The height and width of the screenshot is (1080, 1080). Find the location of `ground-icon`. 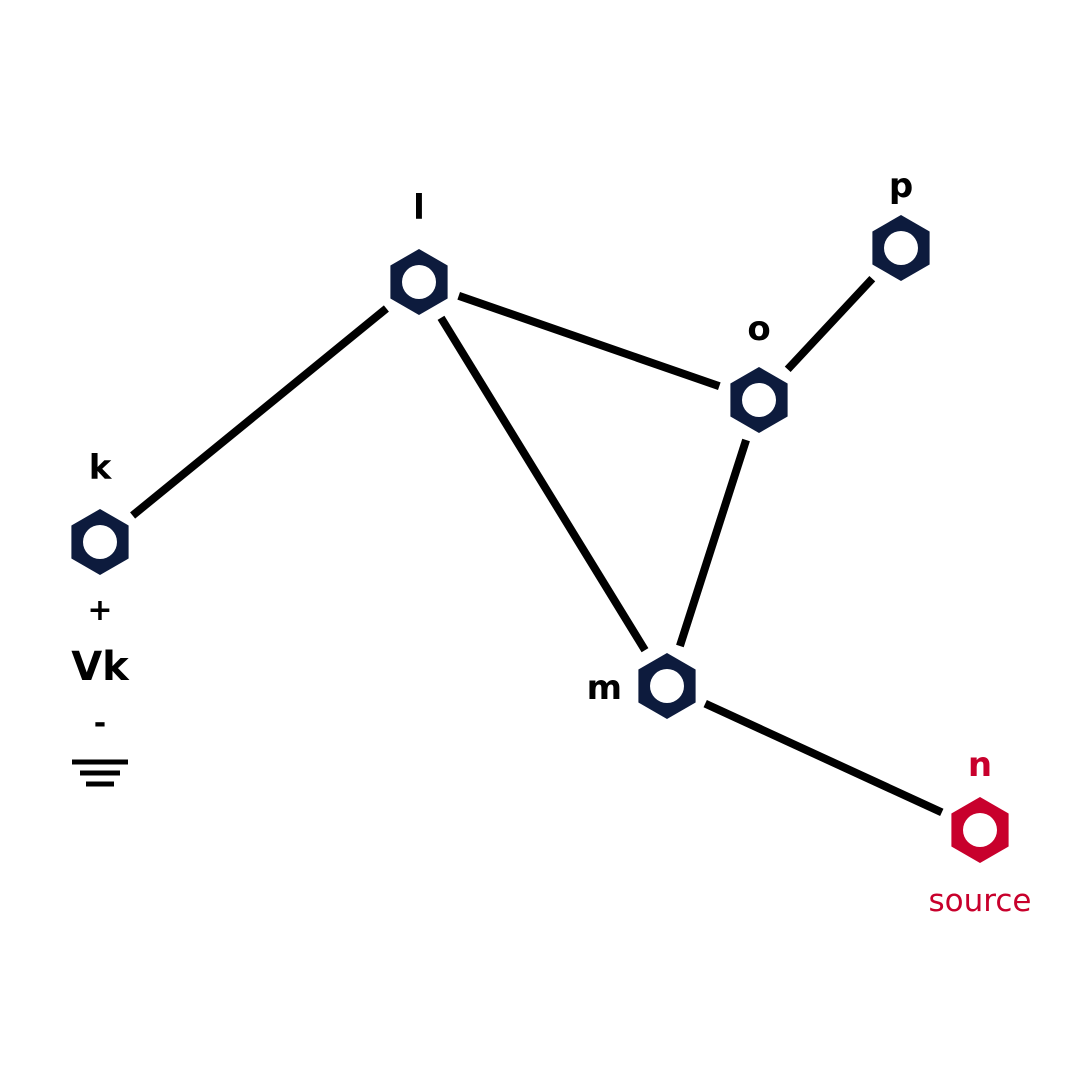

ground-icon is located at coordinates (100, 773).